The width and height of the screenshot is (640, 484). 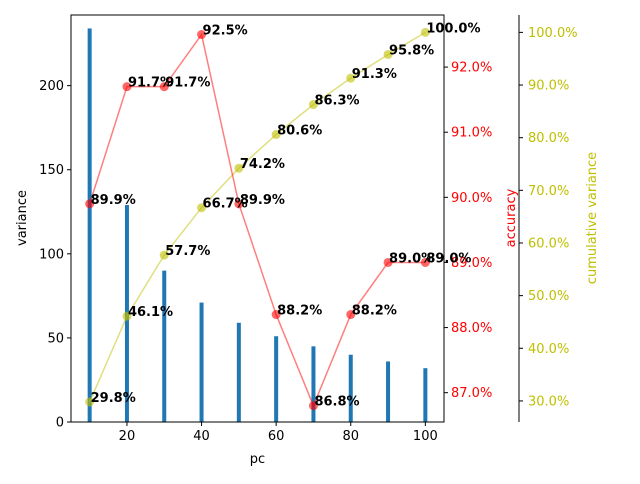 What do you see at coordinates (51, 254) in the screenshot?
I see `y-tick-label: 100` at bounding box center [51, 254].